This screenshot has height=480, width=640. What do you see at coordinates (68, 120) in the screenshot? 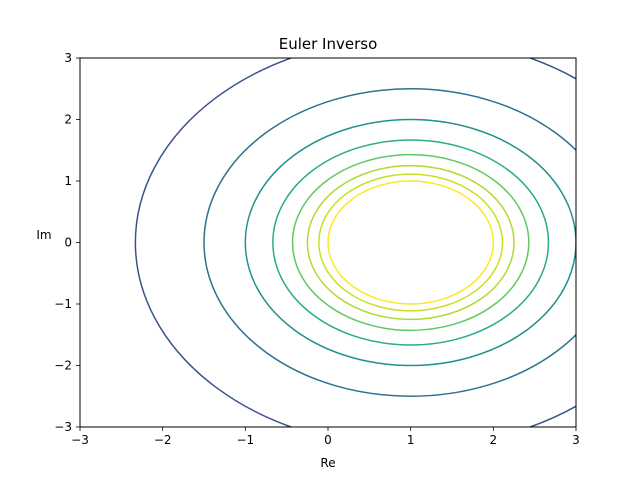
I see `y-tick-label: 2` at bounding box center [68, 120].